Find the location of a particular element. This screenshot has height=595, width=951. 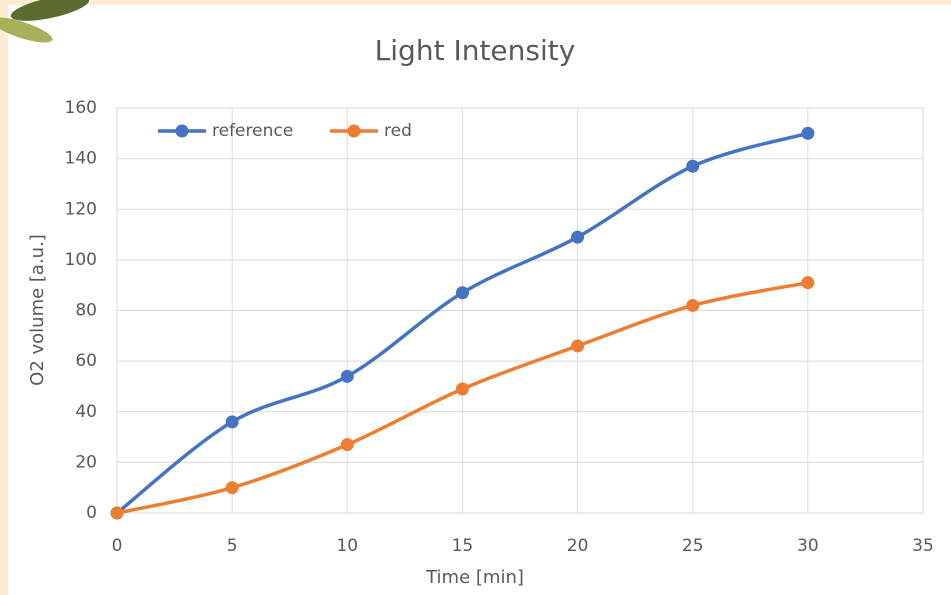

x-tick-label: 15 is located at coordinates (463, 546).